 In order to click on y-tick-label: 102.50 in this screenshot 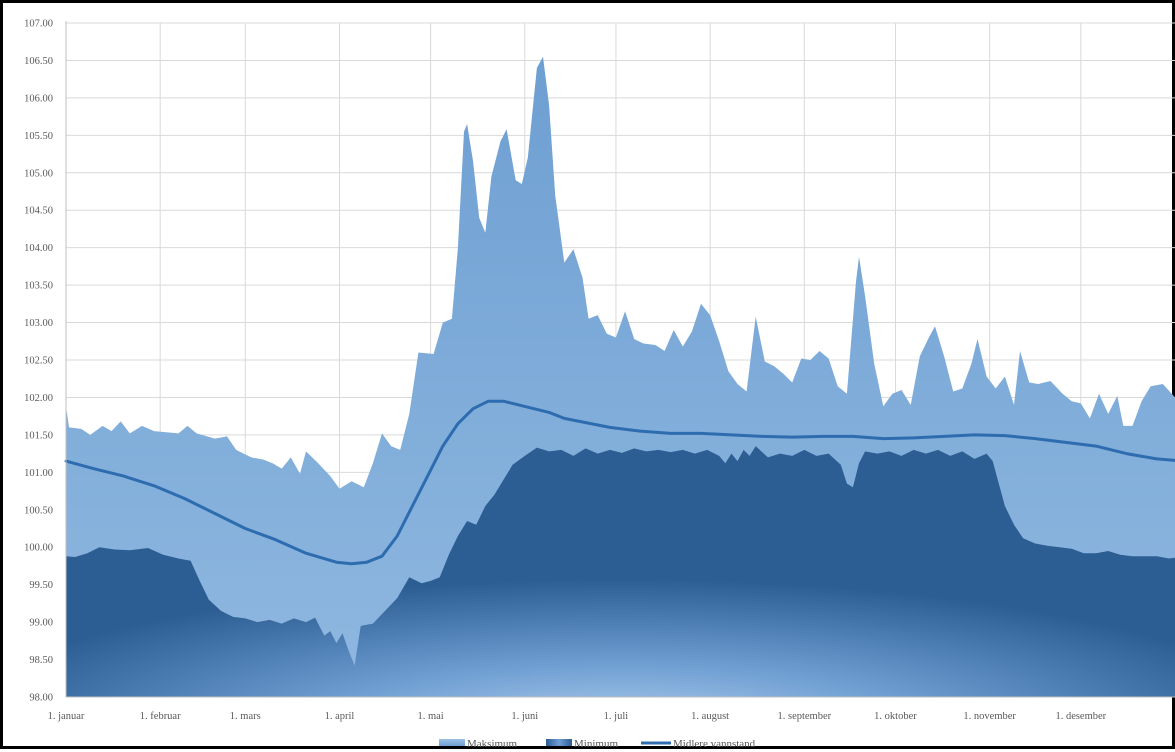, I will do `click(38, 361)`.